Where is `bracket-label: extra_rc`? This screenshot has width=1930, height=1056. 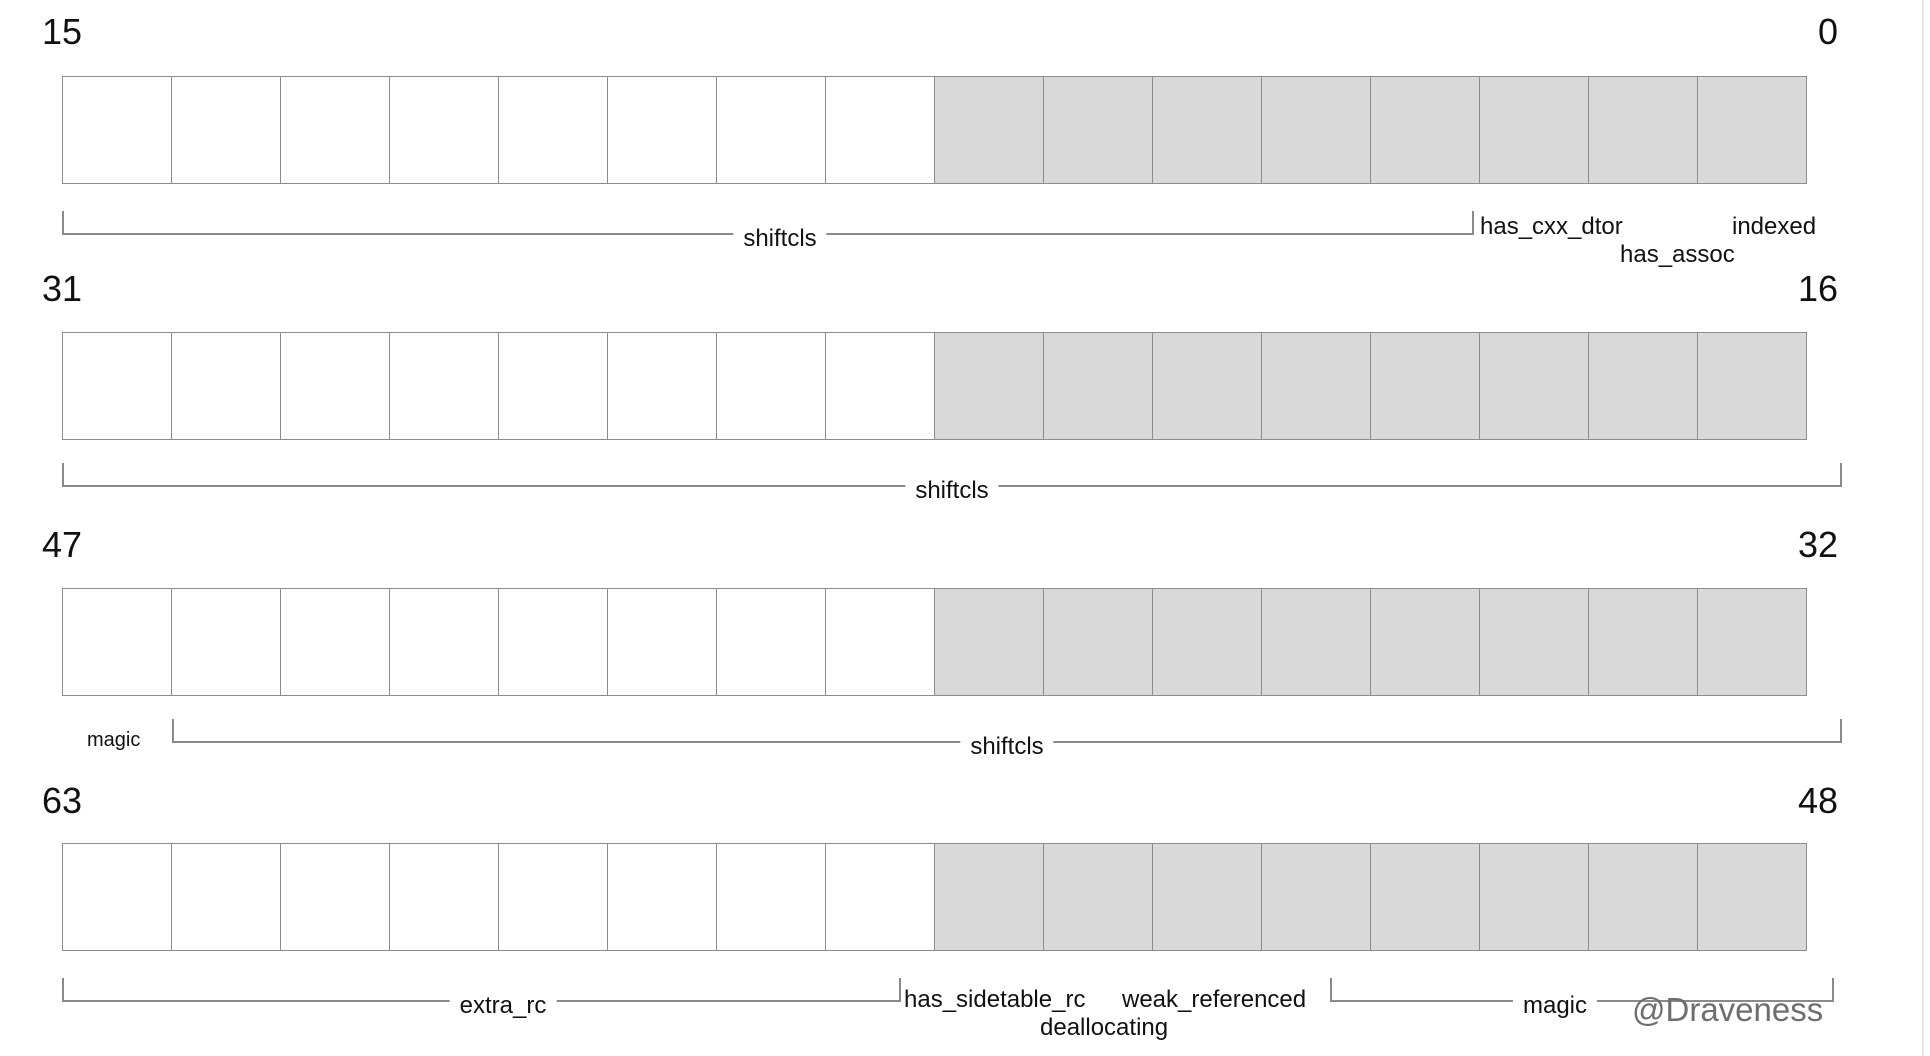 bracket-label: extra_rc is located at coordinates (503, 1006).